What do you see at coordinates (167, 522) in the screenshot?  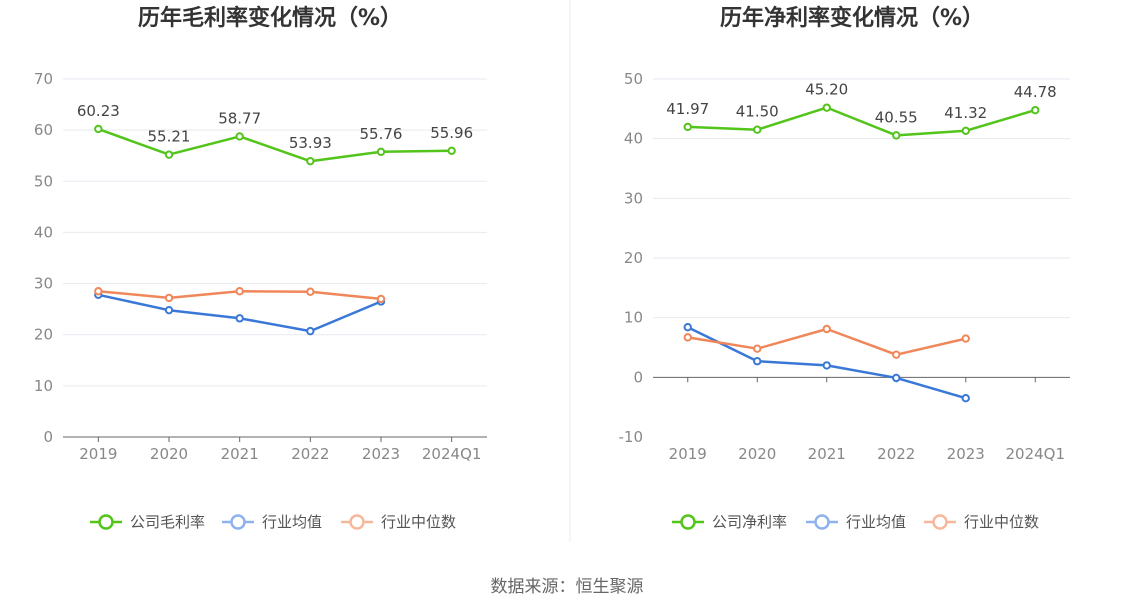 I see `legend-label: 公司毛利率` at bounding box center [167, 522].